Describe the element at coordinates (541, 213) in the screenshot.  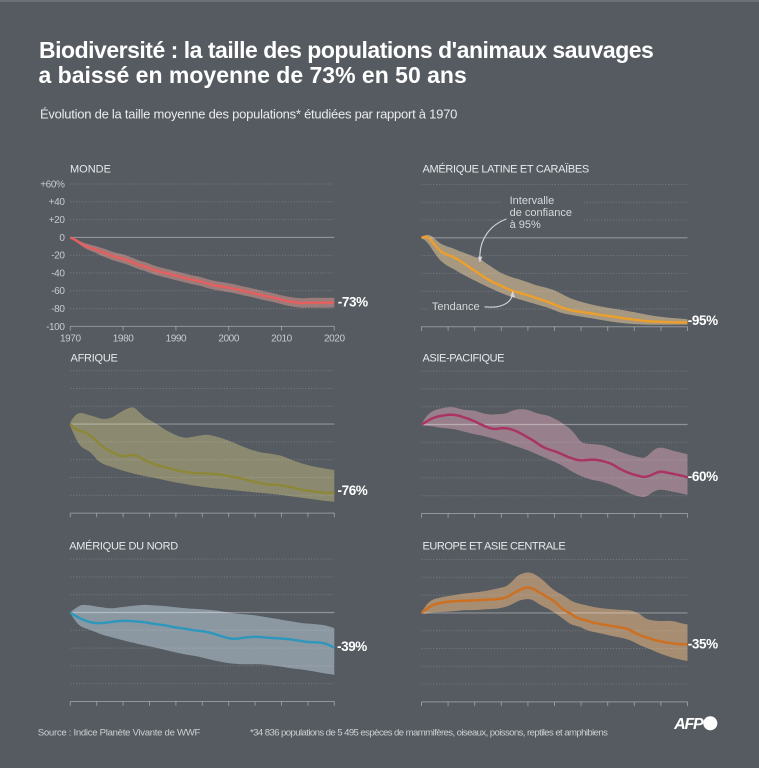
I see `svg-text: de confiance` at that location.